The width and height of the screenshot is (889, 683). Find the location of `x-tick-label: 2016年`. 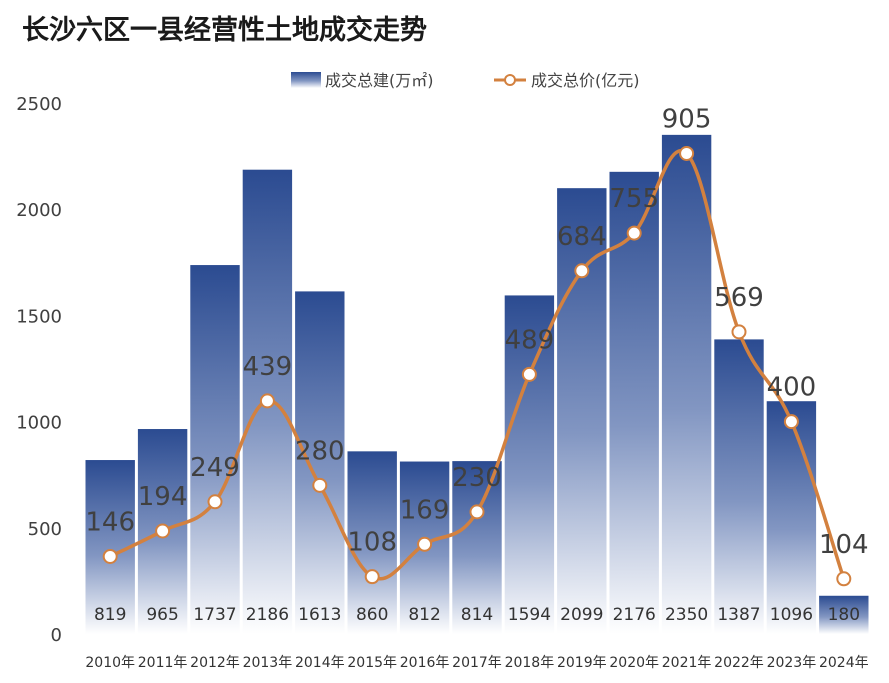

x-tick-label: 2016年 is located at coordinates (425, 663).